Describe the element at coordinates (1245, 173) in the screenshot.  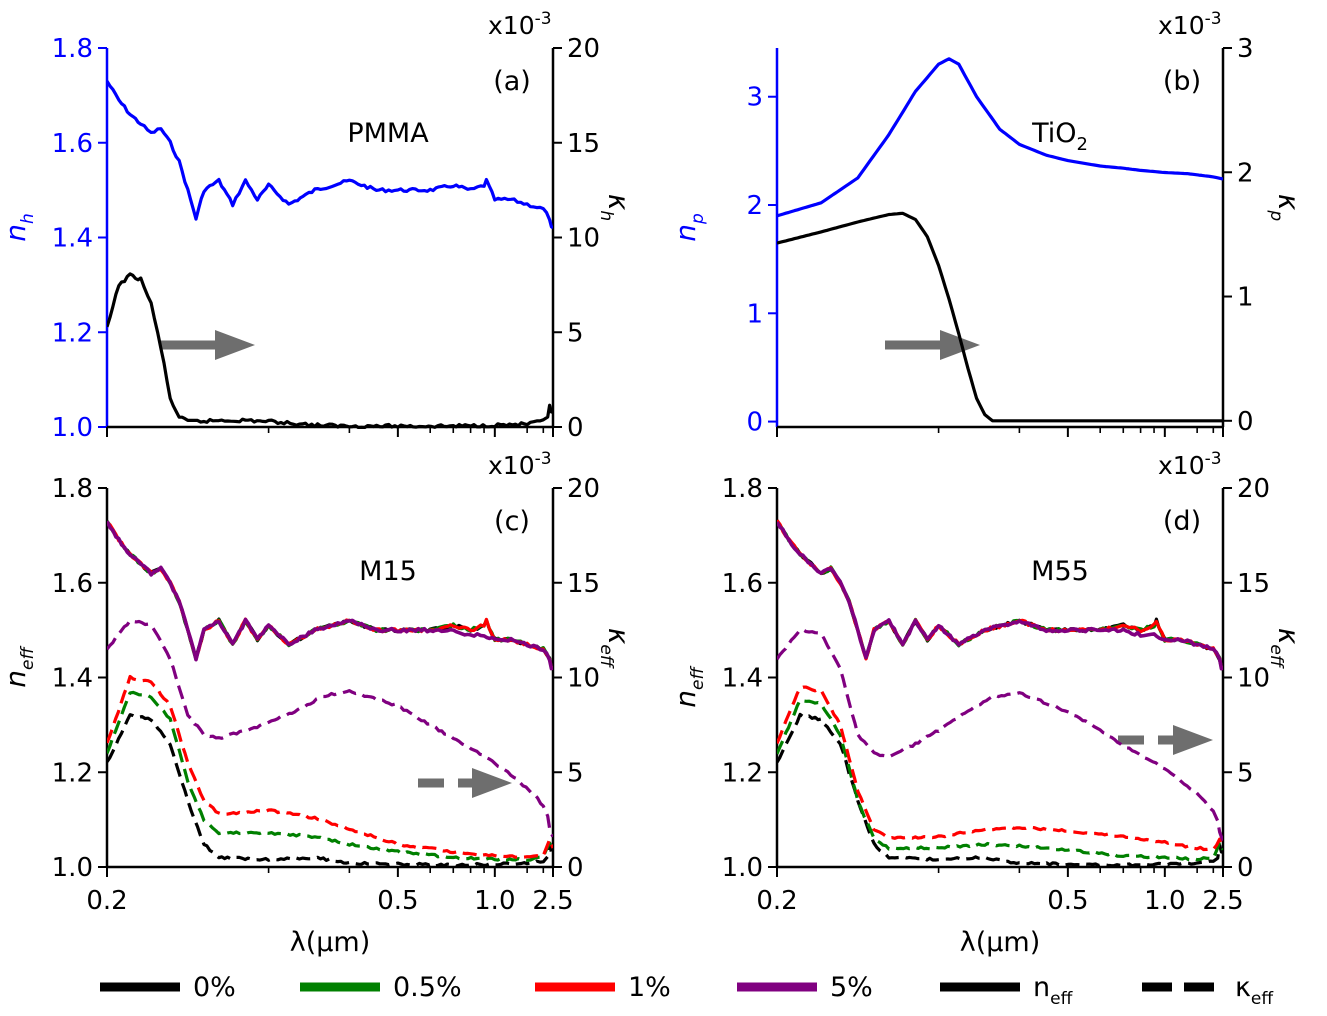
I see `right-tick-label: 2` at that location.